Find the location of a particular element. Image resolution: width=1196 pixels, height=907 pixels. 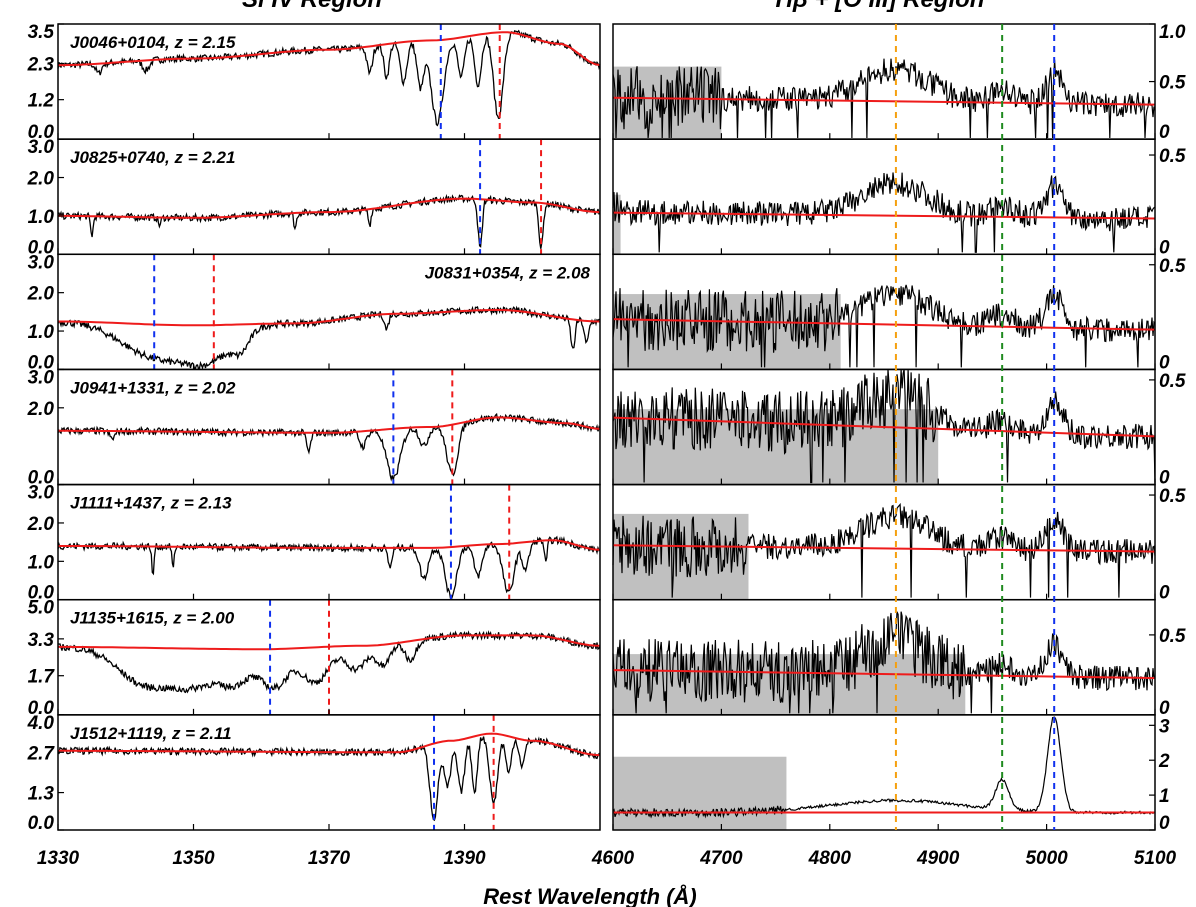

left-y-tick-label: 5.0 is located at coordinates (41, 608).